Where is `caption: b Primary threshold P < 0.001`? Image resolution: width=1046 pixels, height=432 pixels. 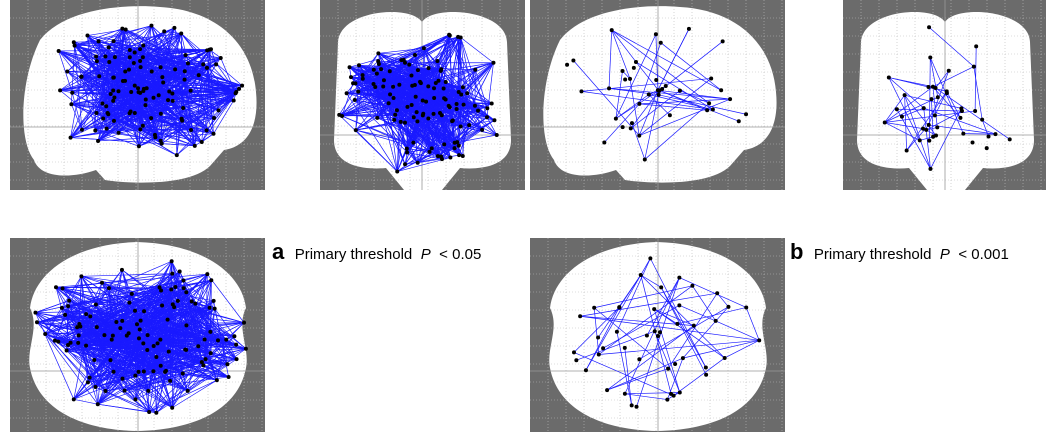 caption: b Primary threshold P < 0.001 is located at coordinates (899, 251).